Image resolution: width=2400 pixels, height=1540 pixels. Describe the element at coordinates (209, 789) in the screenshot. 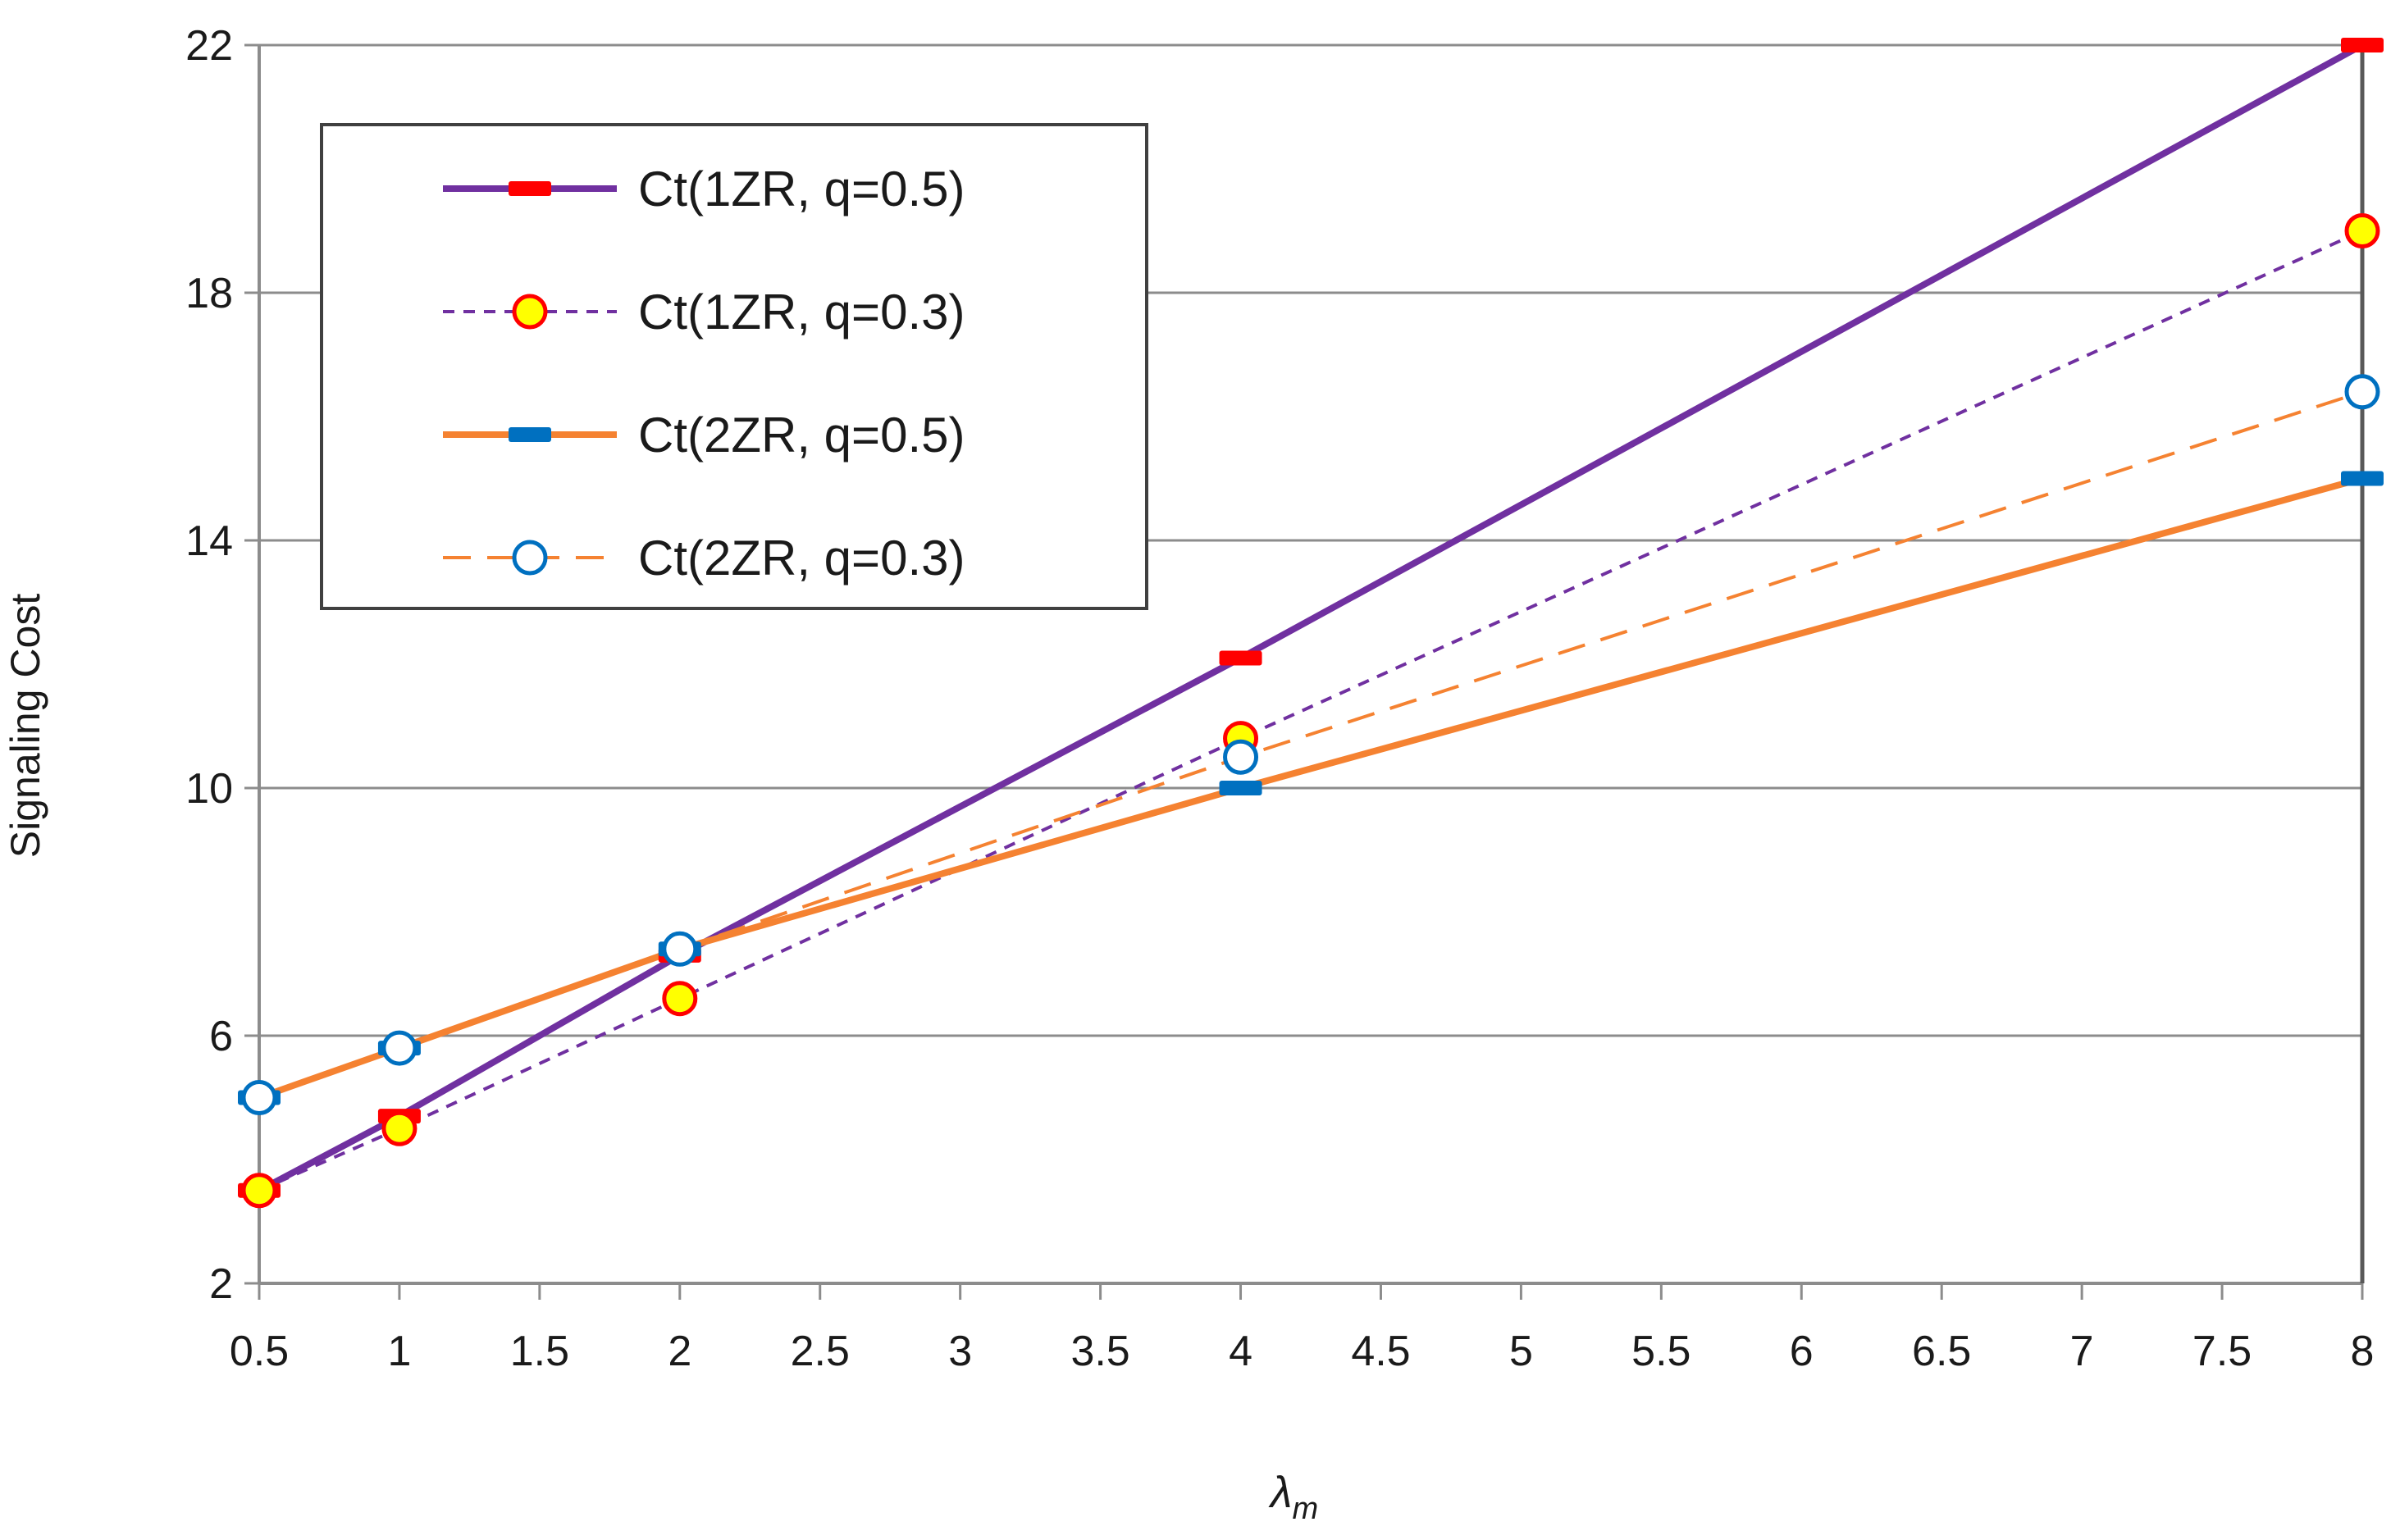

I see `y-tick-label: 10` at that location.